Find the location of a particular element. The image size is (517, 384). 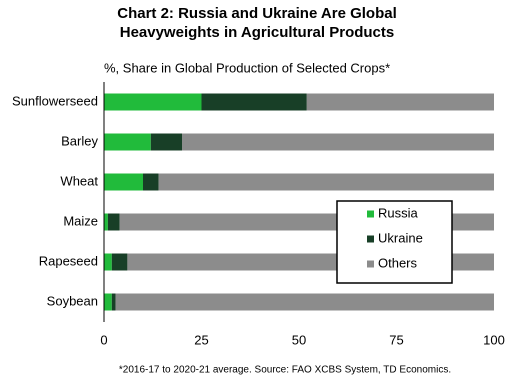

legend-label: Others is located at coordinates (398, 262).